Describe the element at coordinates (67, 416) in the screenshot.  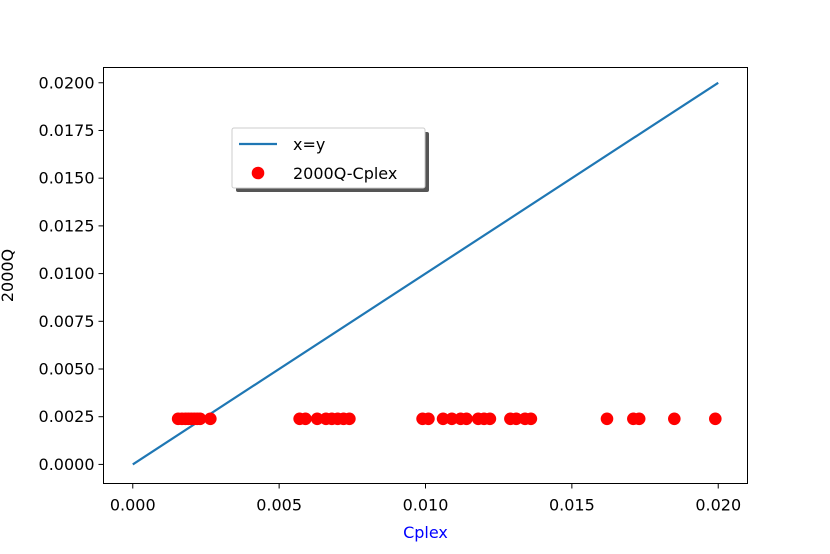
I see `y-tick-label: 0.0025` at that location.